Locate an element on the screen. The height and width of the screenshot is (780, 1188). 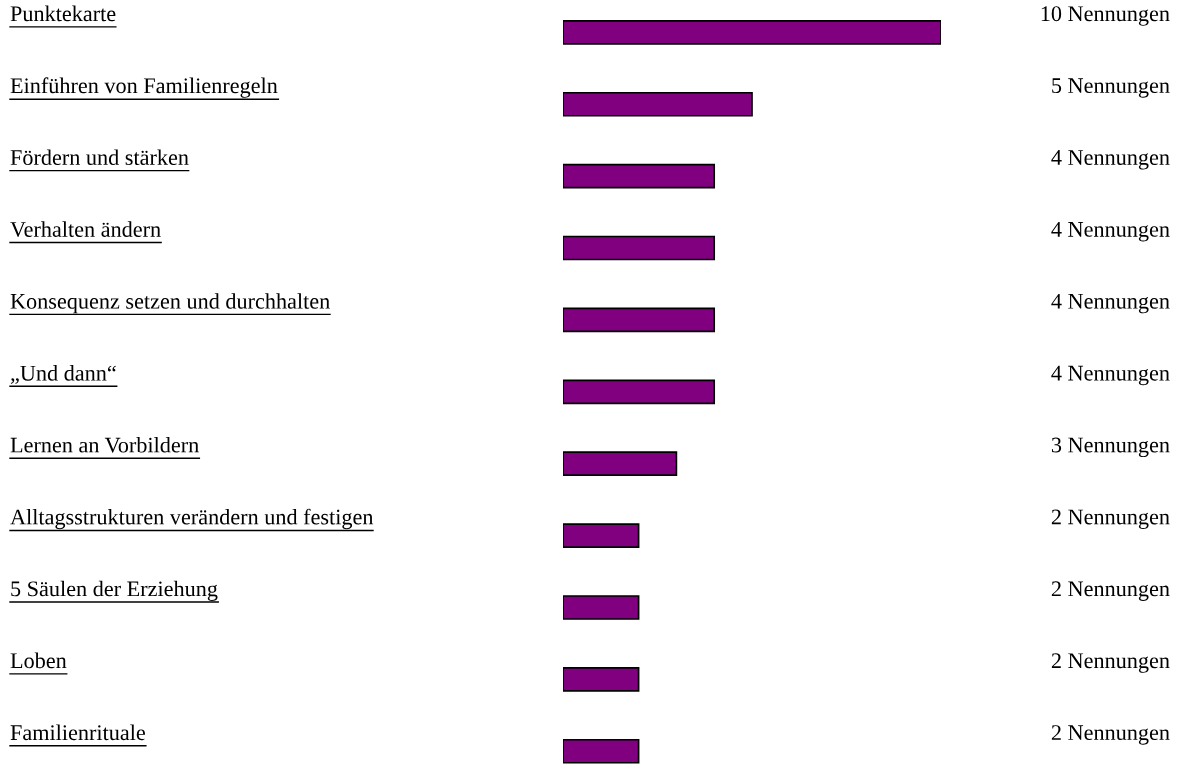
y-tick-label: „Und dann“ is located at coordinates (63, 374).